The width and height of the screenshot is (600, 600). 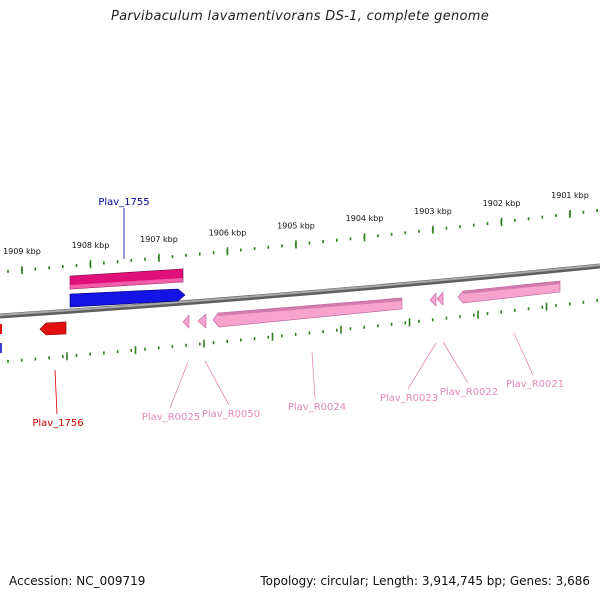 I want to click on gene-highlight, so click(x=126, y=283).